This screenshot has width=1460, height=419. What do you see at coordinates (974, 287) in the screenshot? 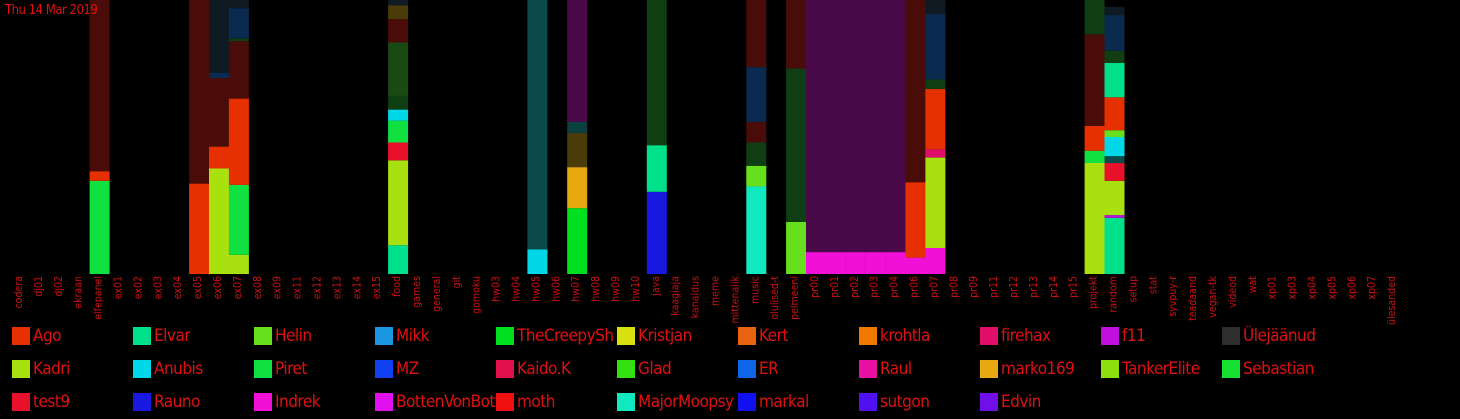
I see `x-tick-label-pr09: pr09` at bounding box center [974, 287].